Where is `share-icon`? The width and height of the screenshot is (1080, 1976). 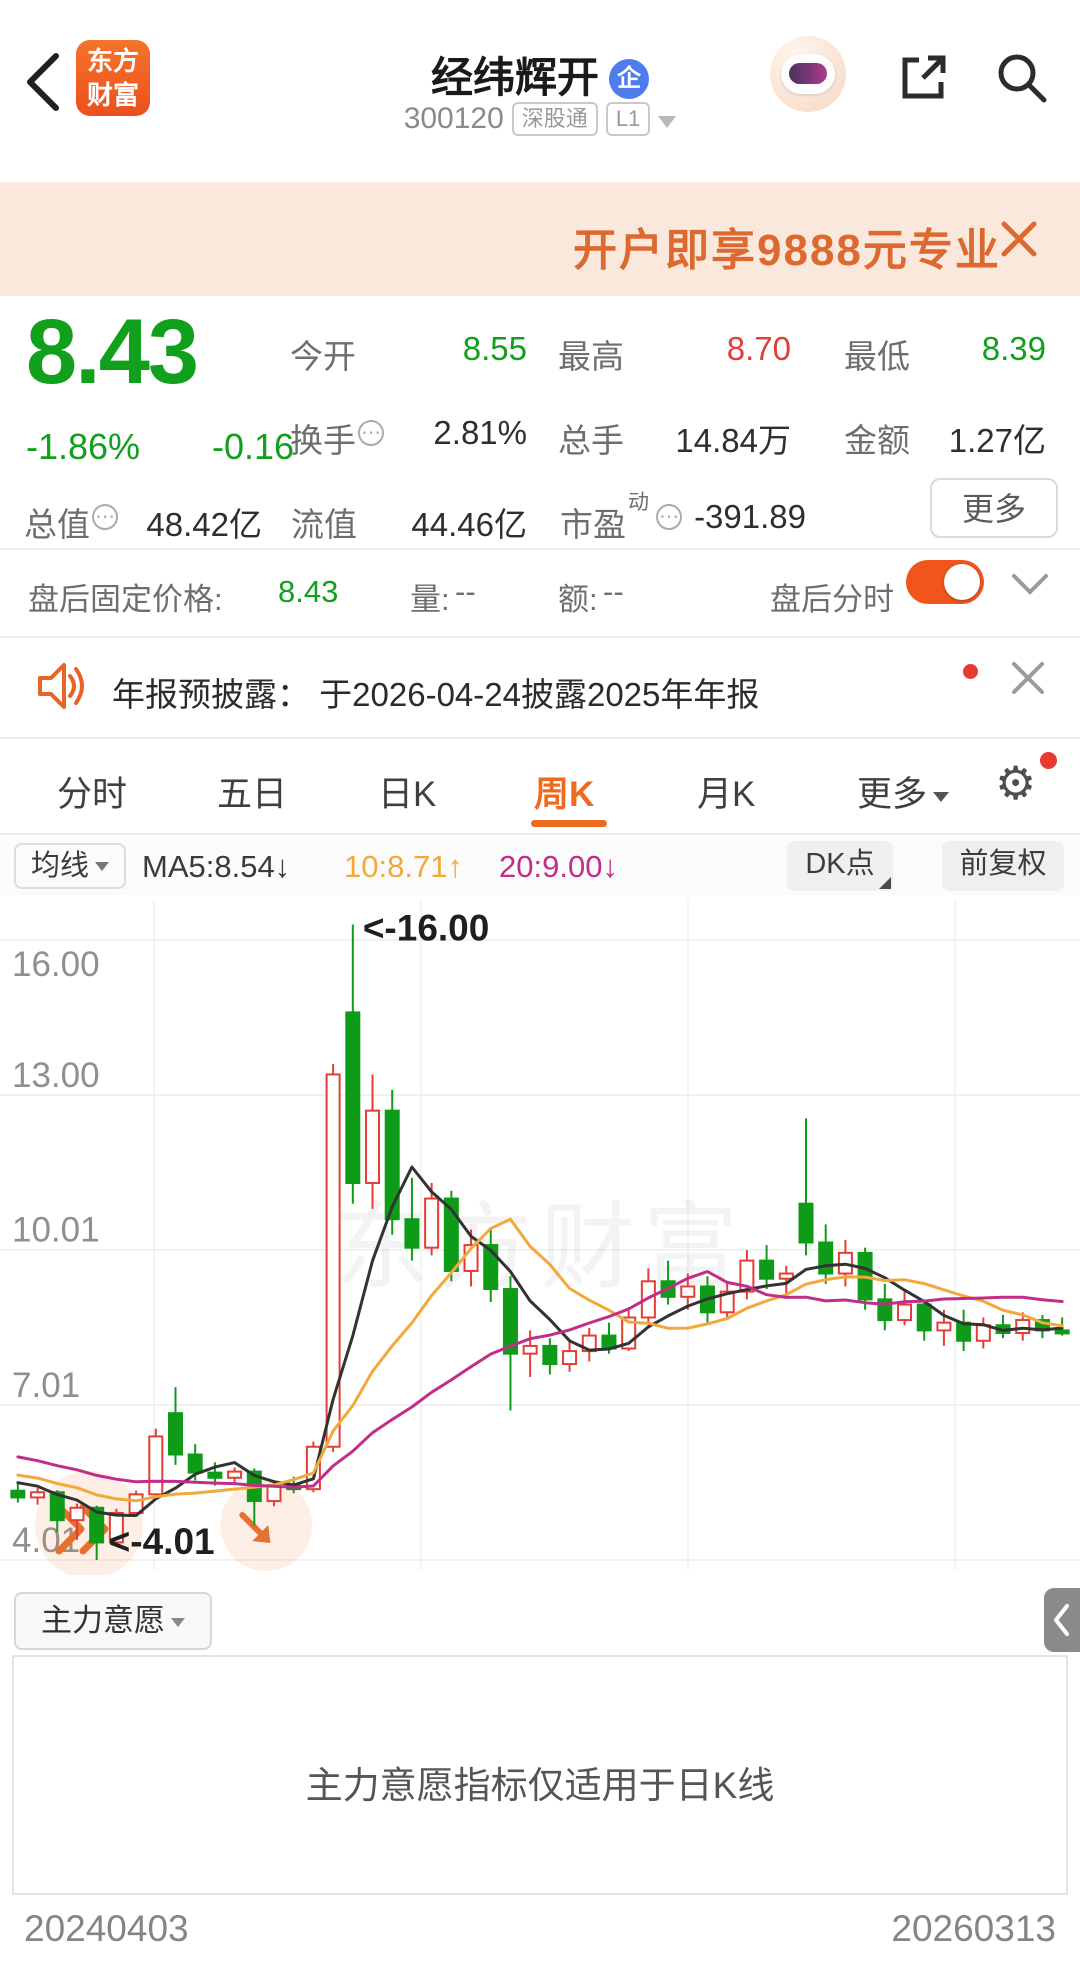
share-icon is located at coordinates (924, 77).